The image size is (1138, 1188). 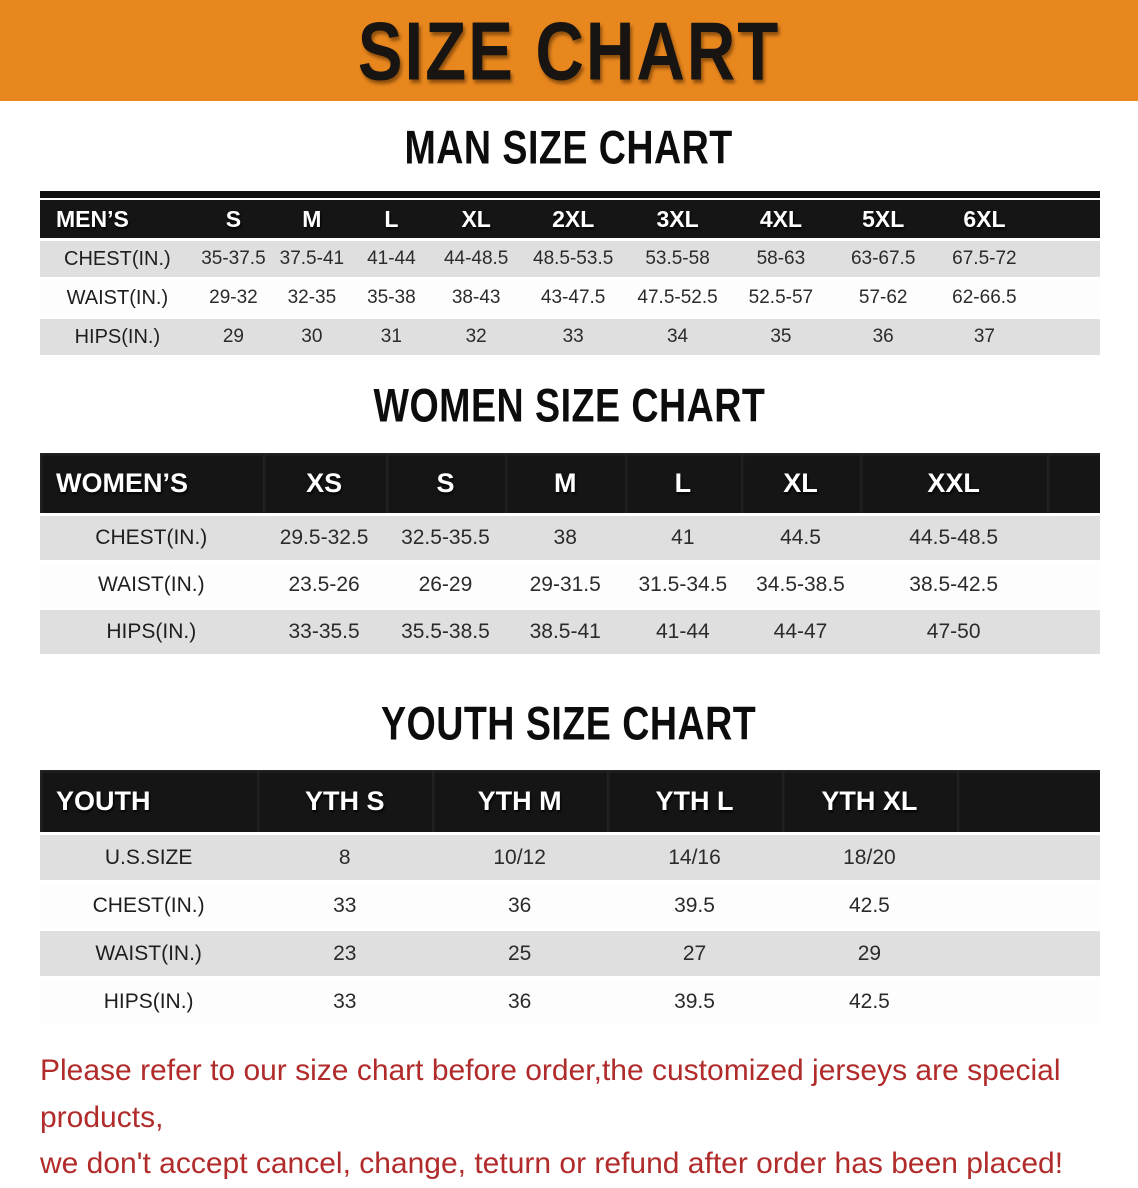 What do you see at coordinates (683, 585) in the screenshot?
I see `size-value-cell: 31.5-34.5` at bounding box center [683, 585].